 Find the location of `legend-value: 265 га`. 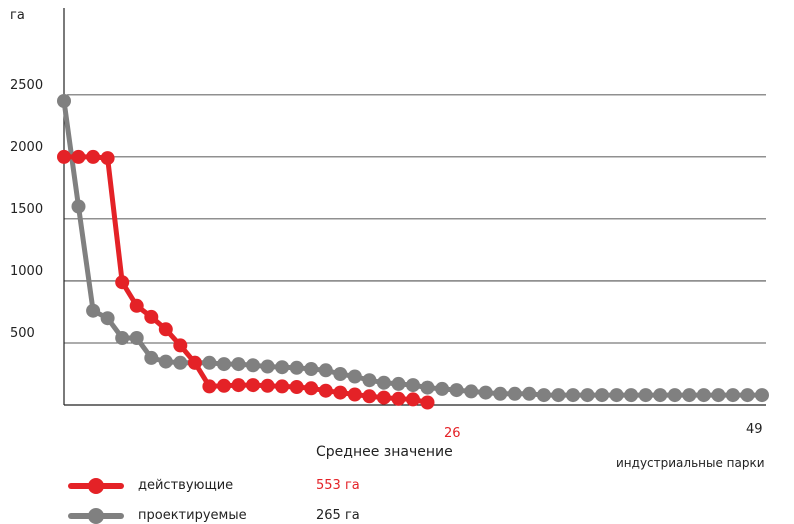

legend-value: 265 га is located at coordinates (338, 515).